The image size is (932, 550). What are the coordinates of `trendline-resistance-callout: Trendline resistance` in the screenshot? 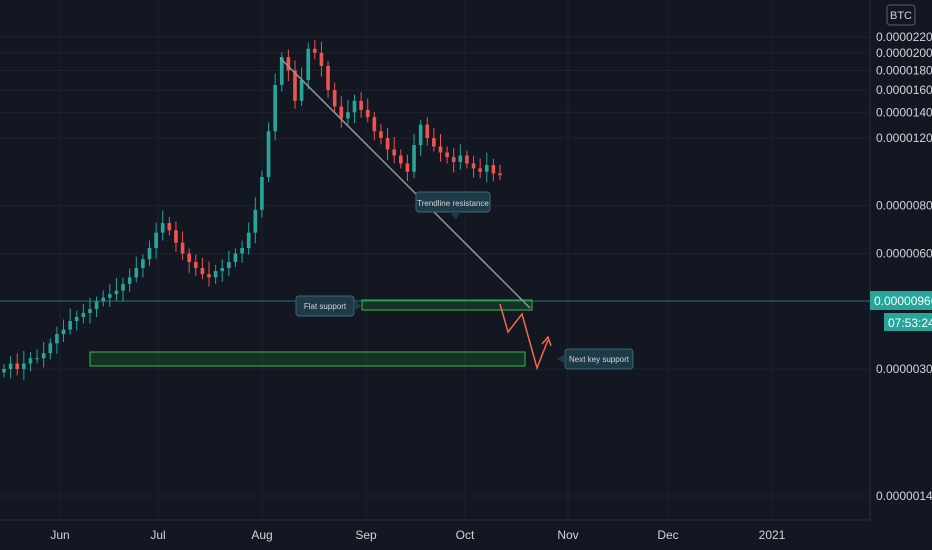 It's located at (453, 205).